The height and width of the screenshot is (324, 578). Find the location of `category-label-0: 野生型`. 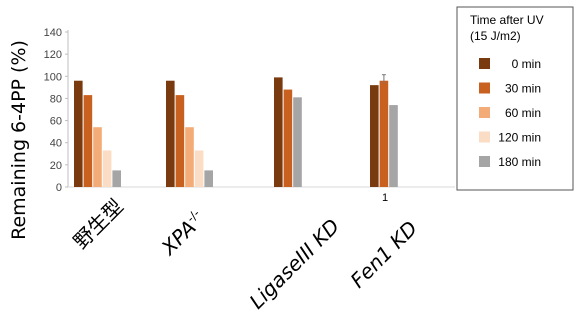

category-label-0: 野生型 is located at coordinates (98, 223).